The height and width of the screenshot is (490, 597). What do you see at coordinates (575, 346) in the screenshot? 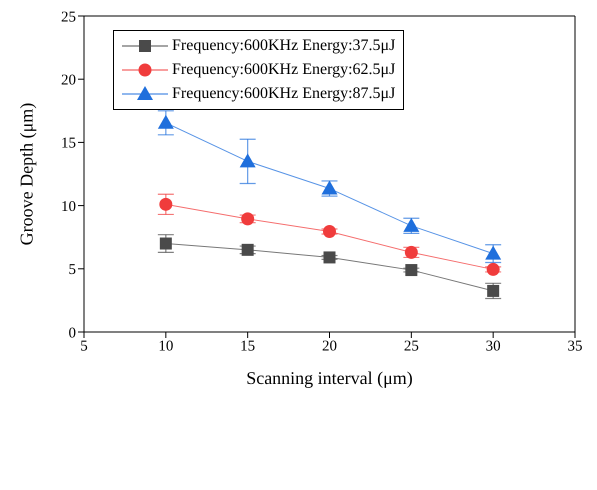
I see `x-tick-label: 35` at bounding box center [575, 346].